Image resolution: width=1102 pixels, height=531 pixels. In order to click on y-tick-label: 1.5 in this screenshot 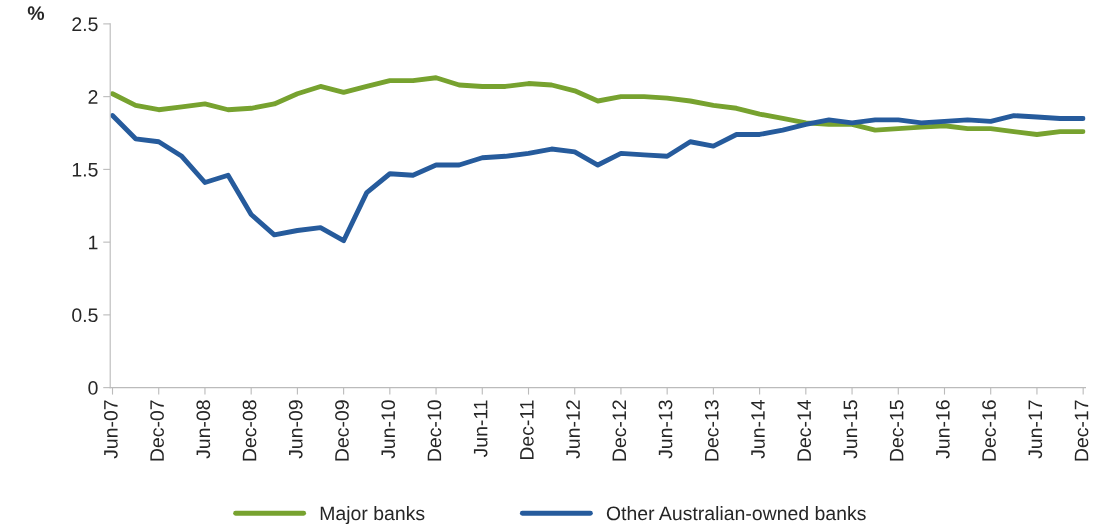, I will do `click(85, 170)`.